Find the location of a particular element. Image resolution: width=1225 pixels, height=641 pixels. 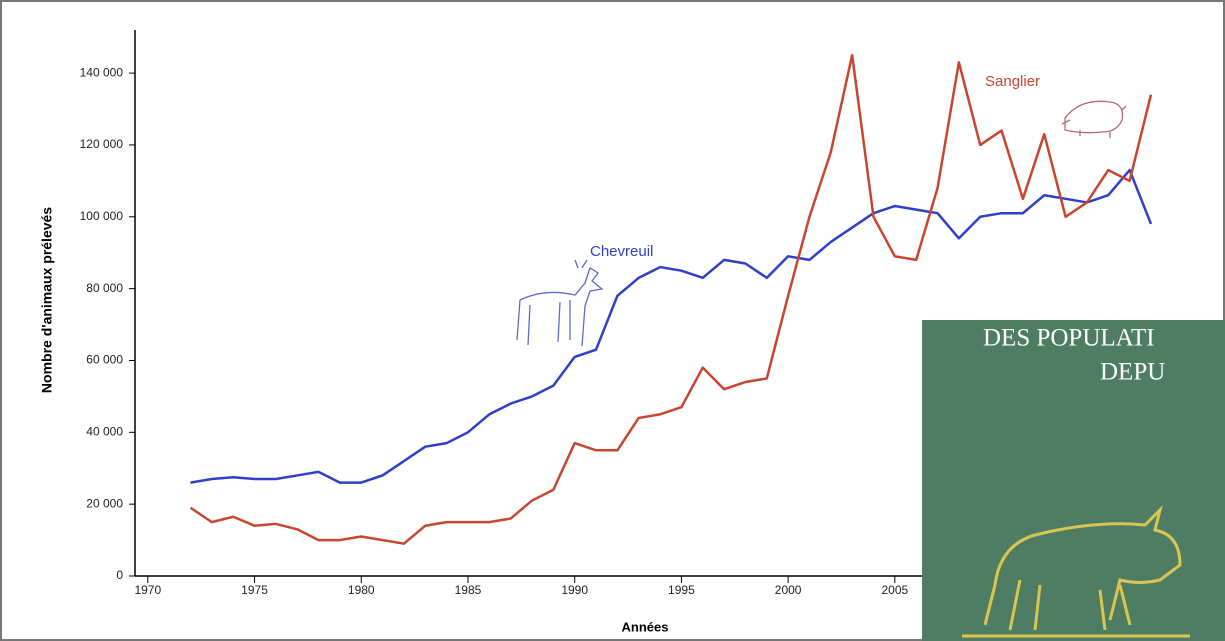

y-tick-label: 0 is located at coordinates (119, 575).